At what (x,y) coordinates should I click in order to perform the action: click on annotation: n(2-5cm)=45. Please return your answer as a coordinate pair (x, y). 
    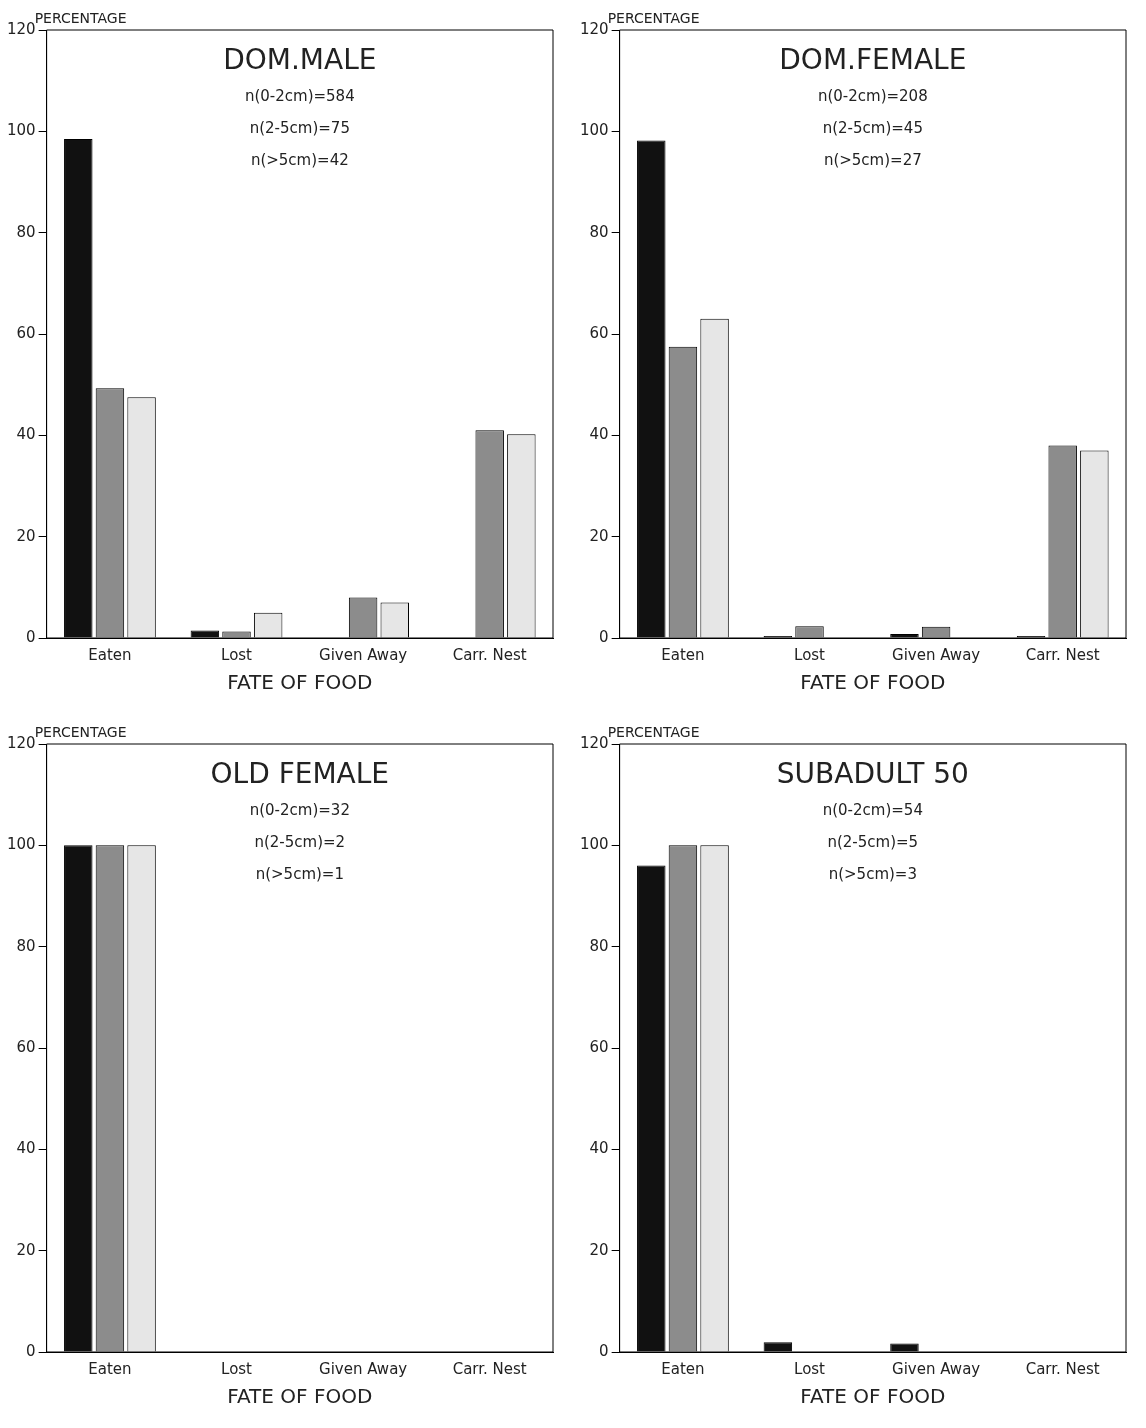
    Looking at the image, I should click on (872, 128).